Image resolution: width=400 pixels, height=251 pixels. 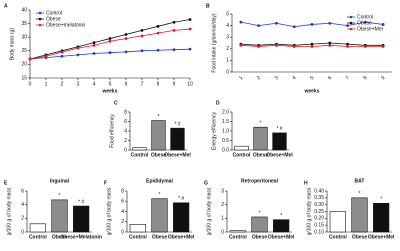 I want to click on legend-label: Obese+Mel, so click(x=370, y=29).